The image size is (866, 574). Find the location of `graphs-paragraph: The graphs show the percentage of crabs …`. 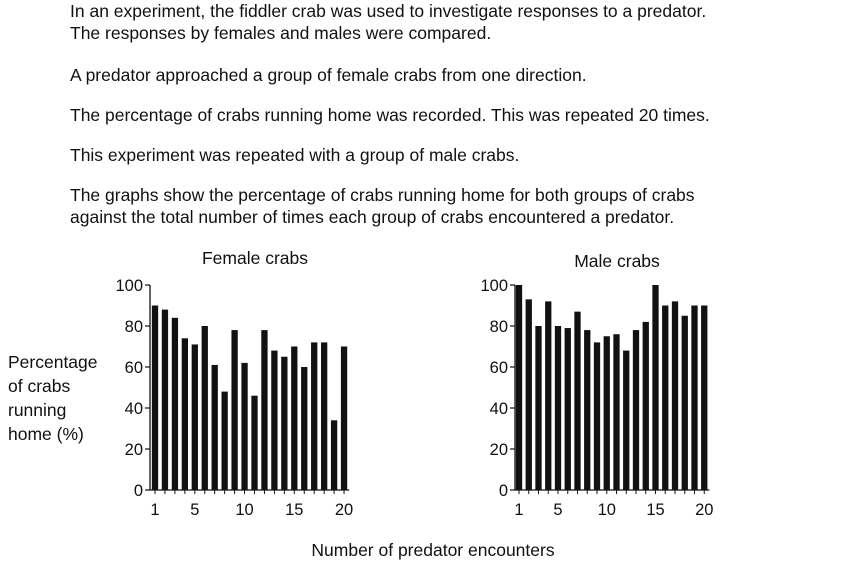

graphs-paragraph: The graphs show the percentage of crabs … is located at coordinates (460, 206).